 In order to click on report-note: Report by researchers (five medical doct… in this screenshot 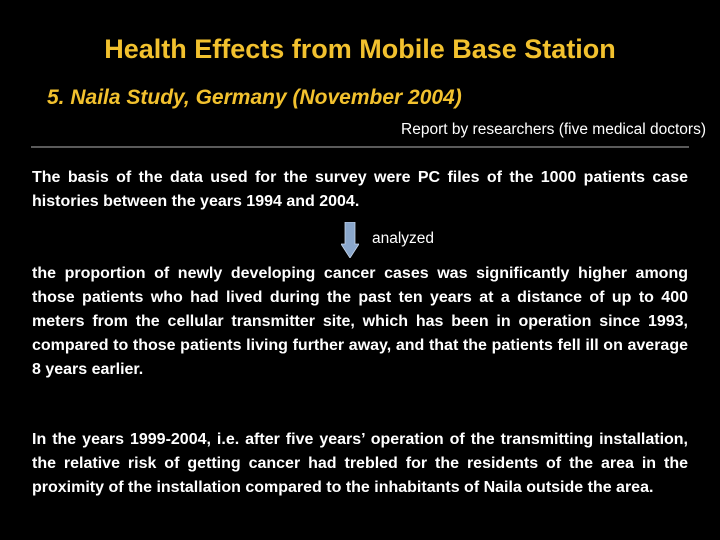, I will do `click(553, 129)`.